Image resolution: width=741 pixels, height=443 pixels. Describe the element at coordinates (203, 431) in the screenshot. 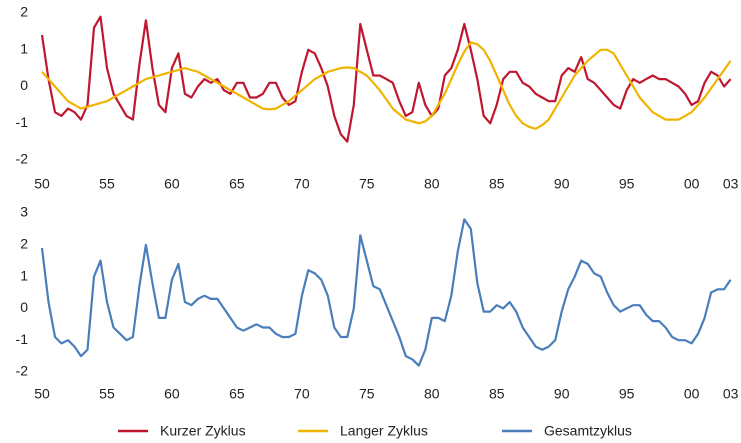

I see `legend-label: Kurzer Zyklus` at that location.